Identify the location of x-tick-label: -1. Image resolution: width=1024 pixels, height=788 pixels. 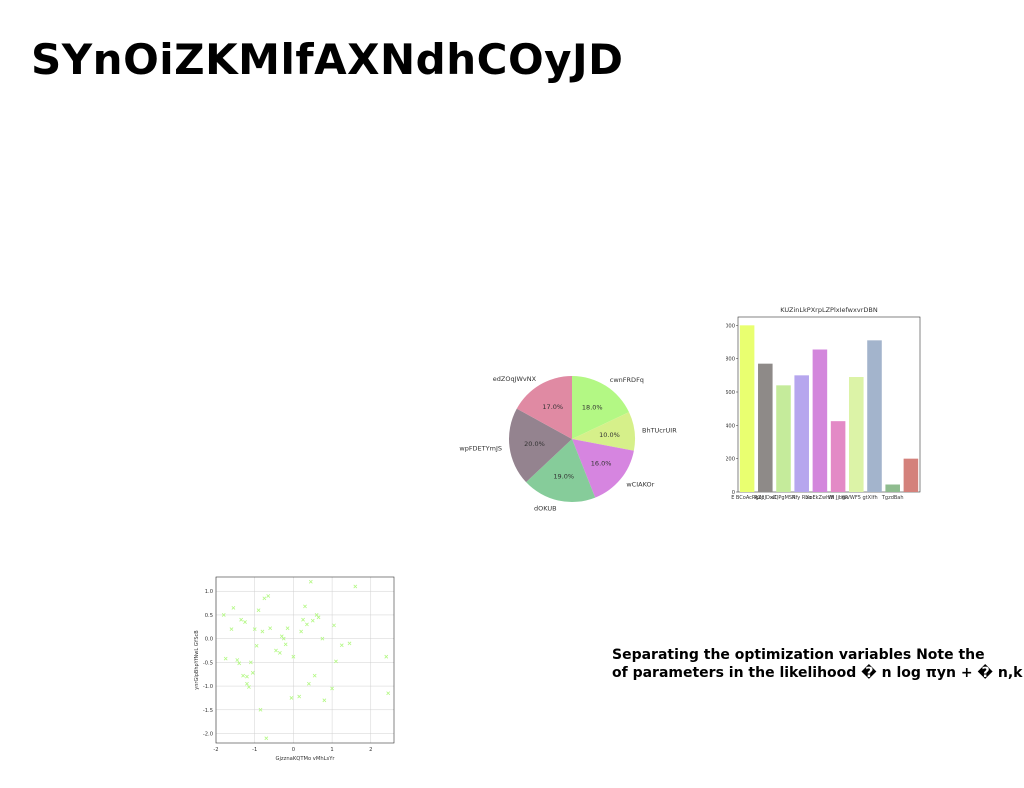
(254, 750).